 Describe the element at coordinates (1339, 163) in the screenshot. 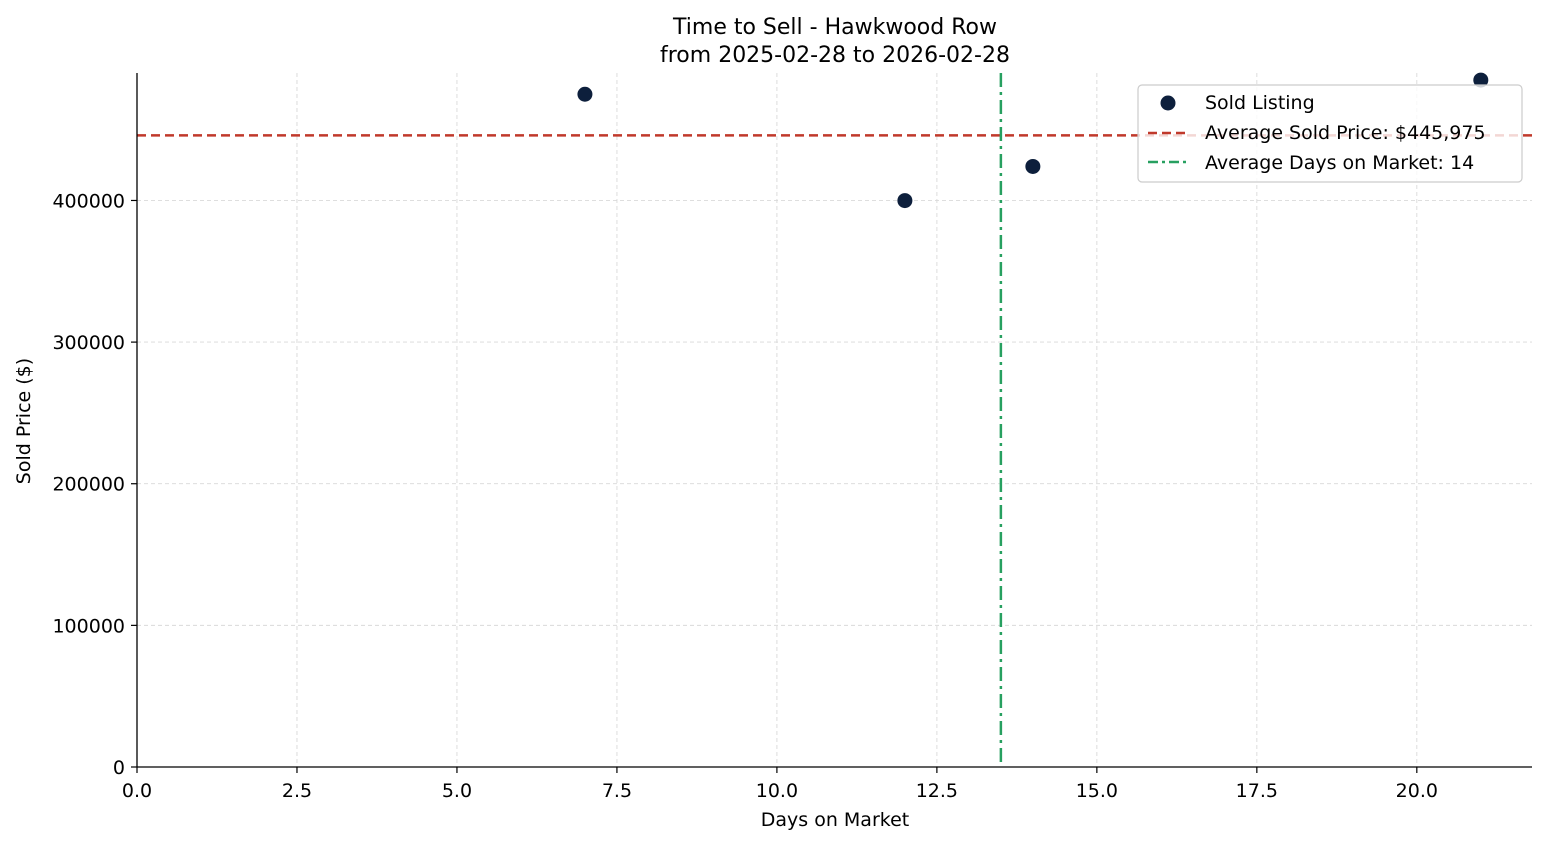

I see `legend-label-avg-days: Average Days on Market: 14` at that location.